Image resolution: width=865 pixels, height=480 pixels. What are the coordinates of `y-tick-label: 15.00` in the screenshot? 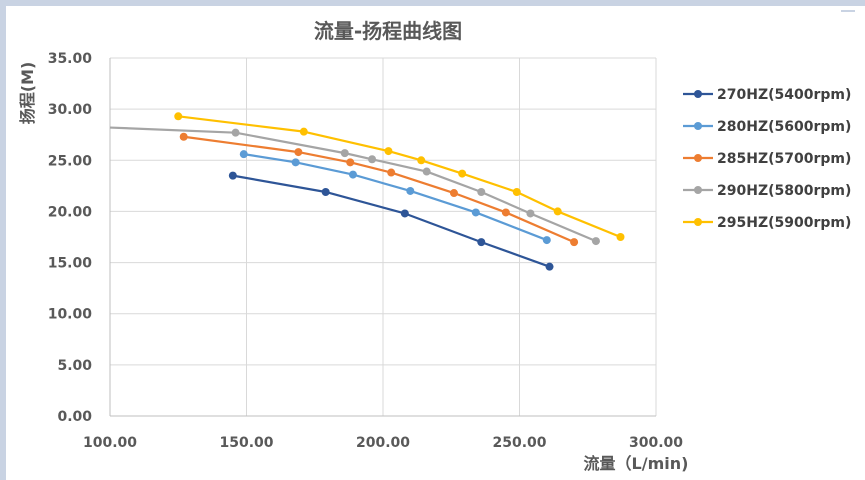 It's located at (70, 264).